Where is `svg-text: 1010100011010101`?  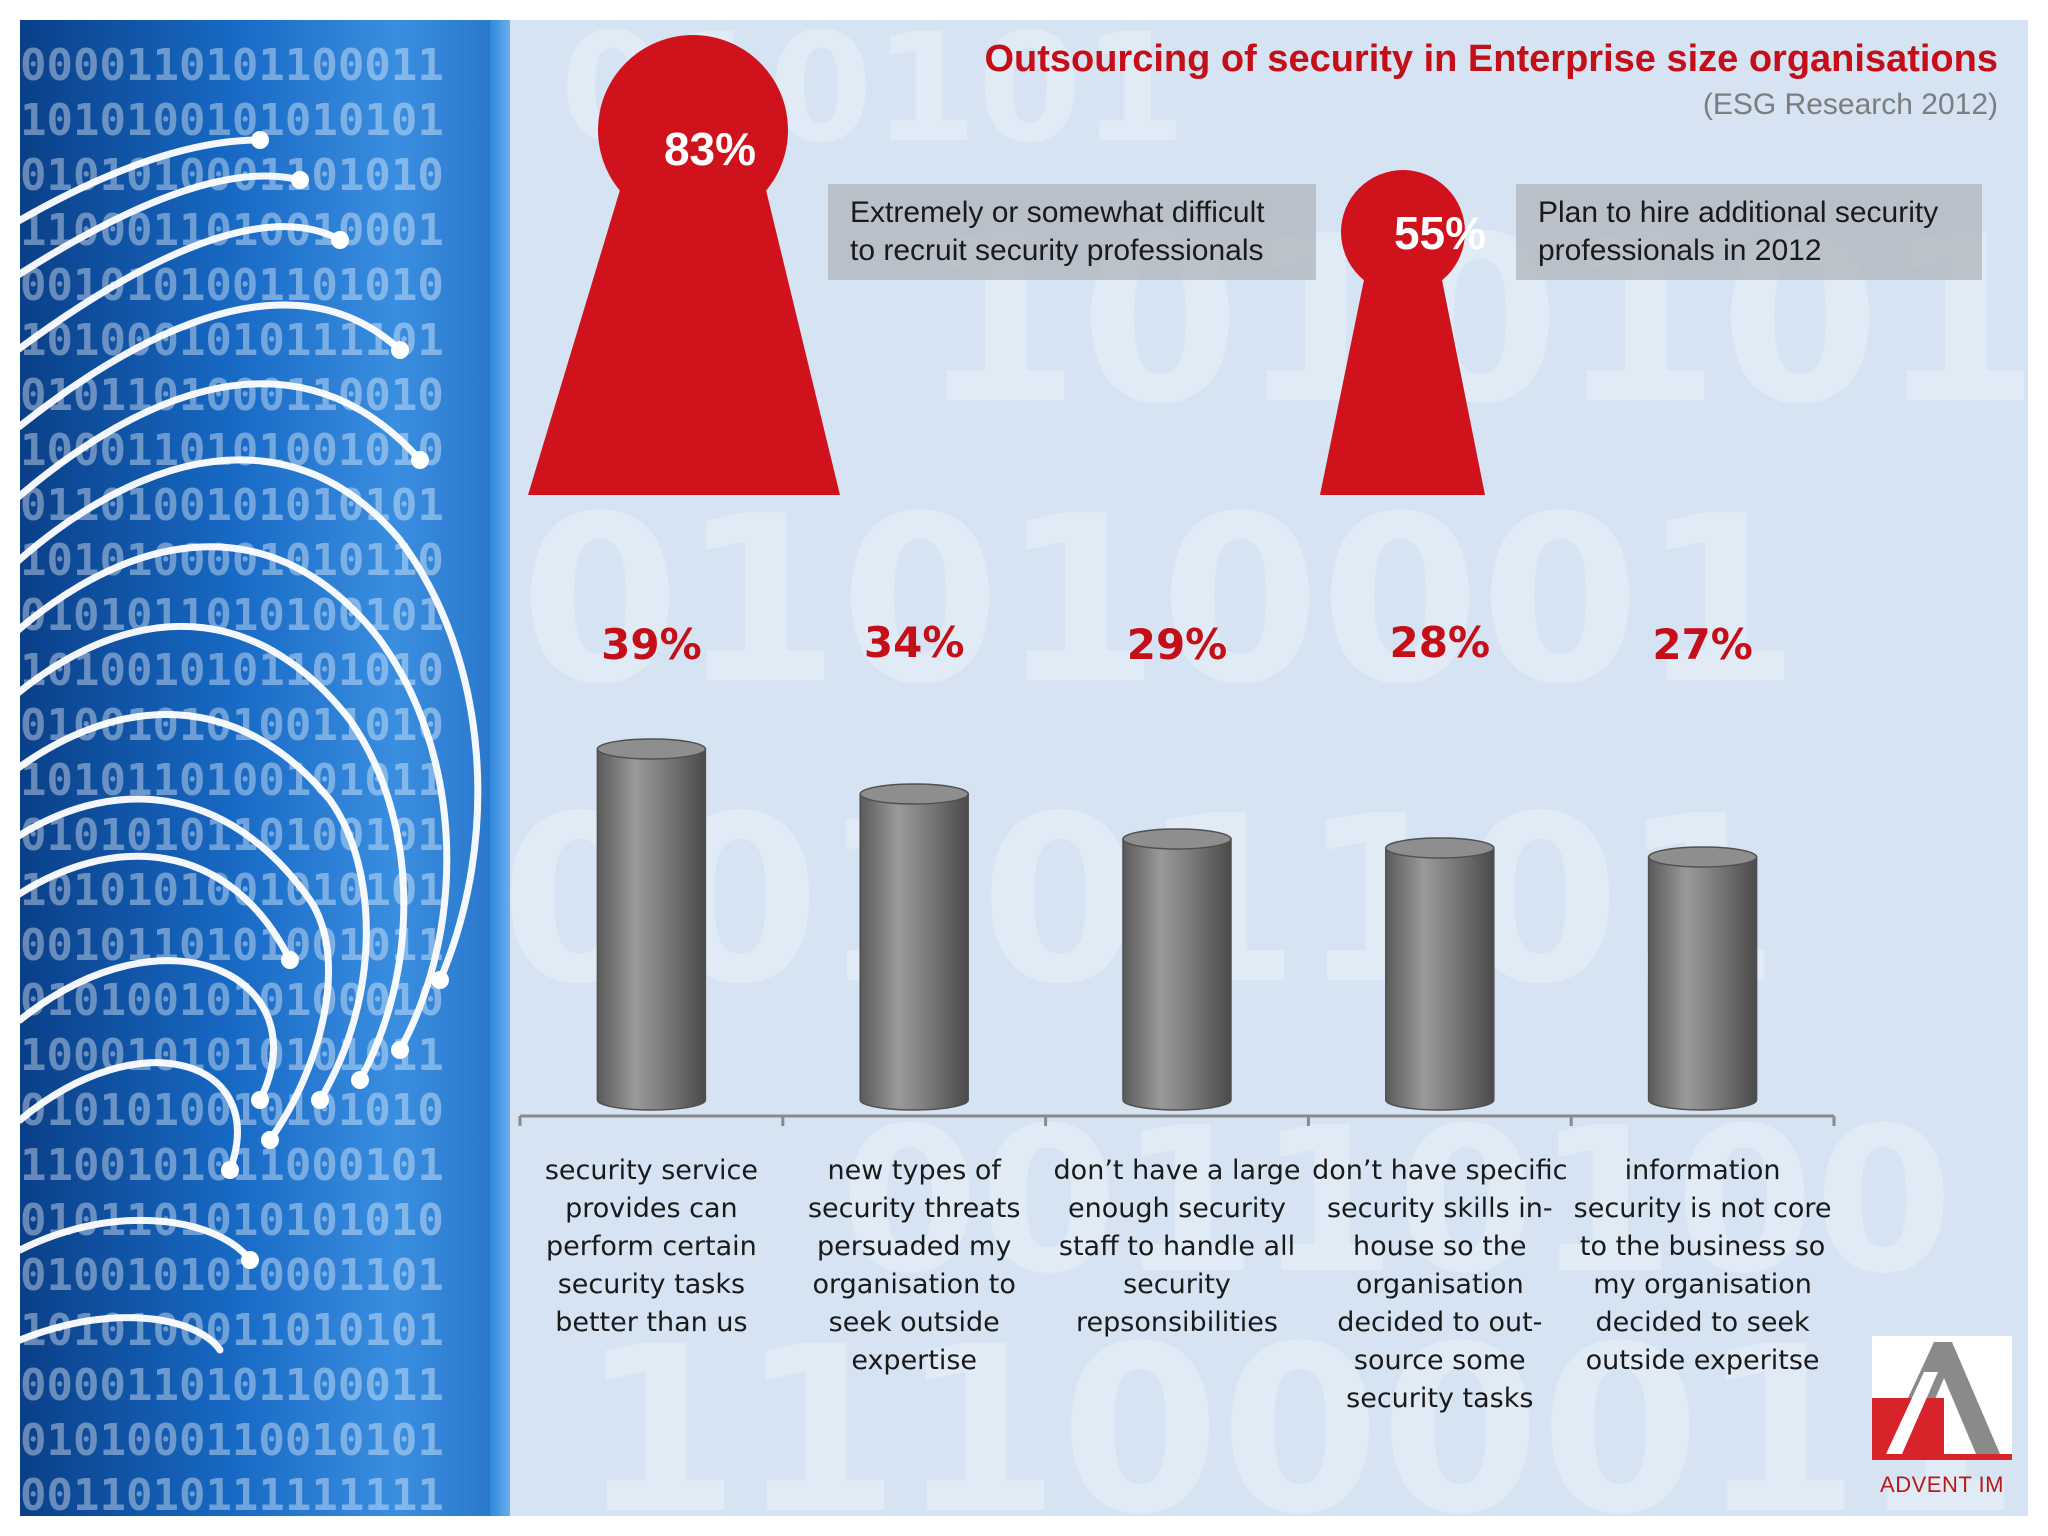 svg-text: 1010100011010101 is located at coordinates (232, 1330).